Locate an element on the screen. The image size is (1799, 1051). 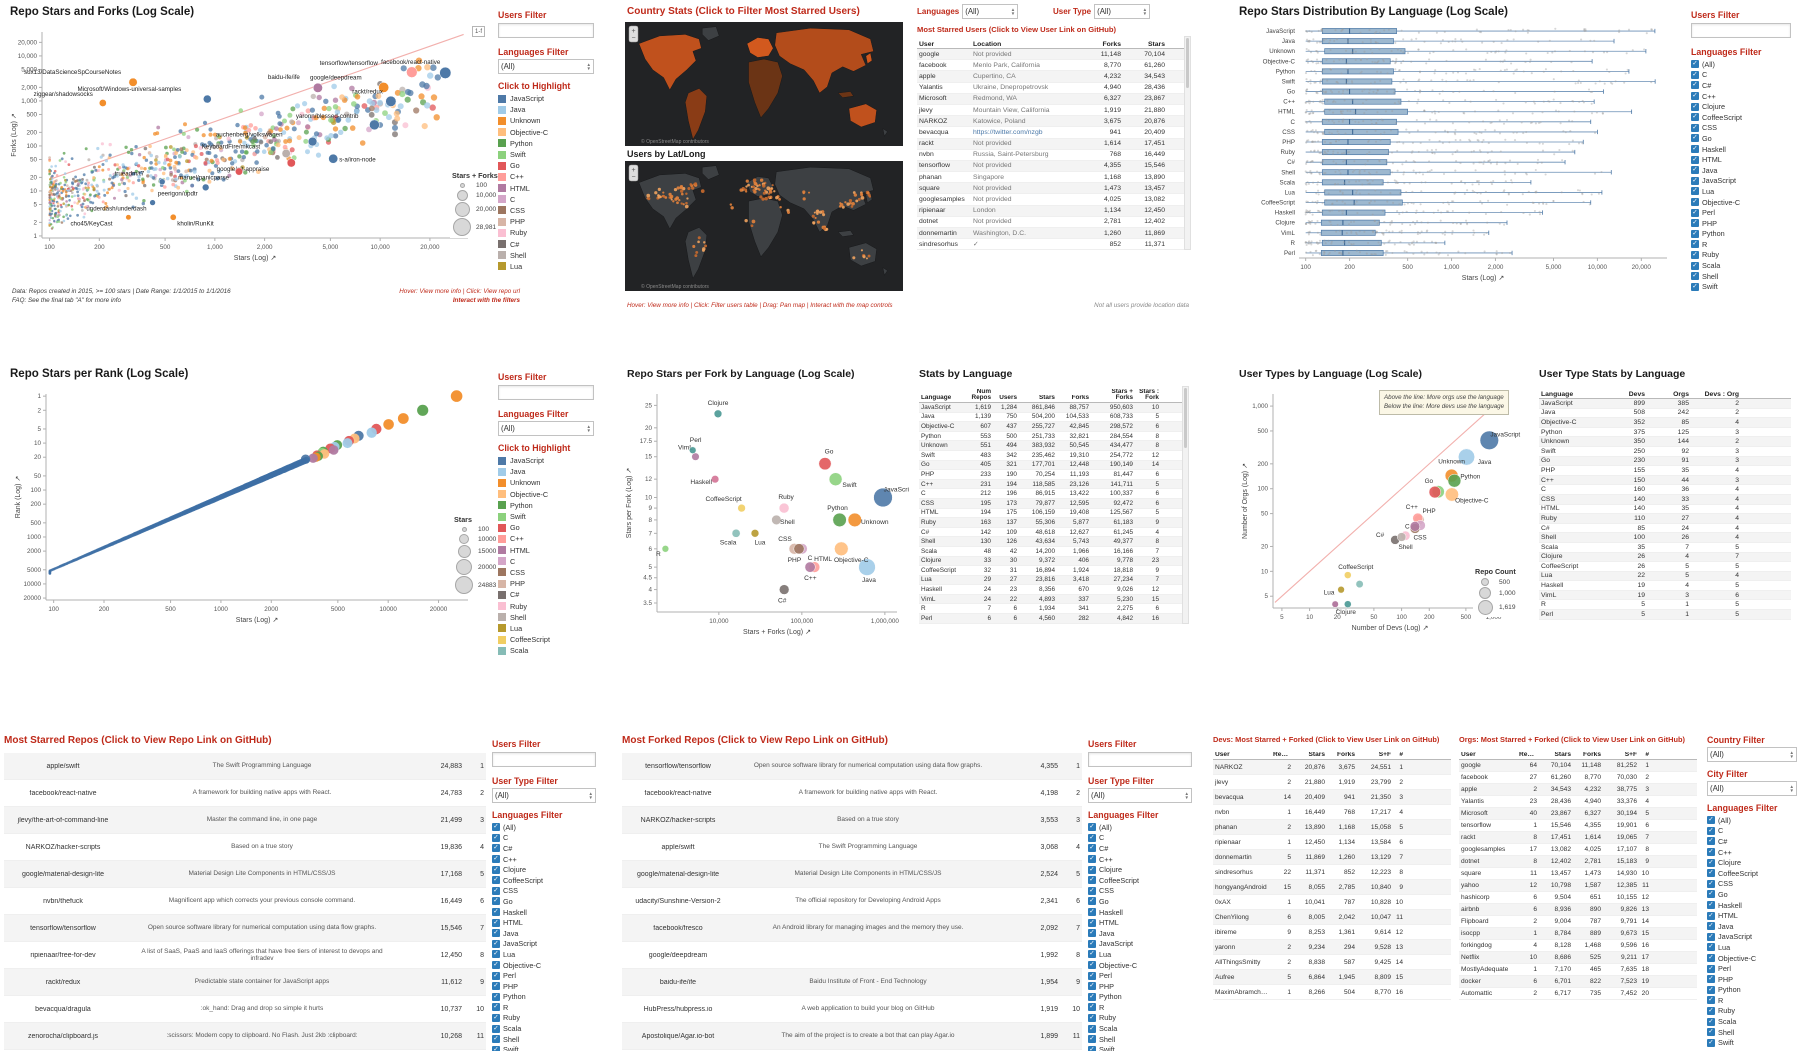
column-header: S+F is located at coordinates (1630, 755).